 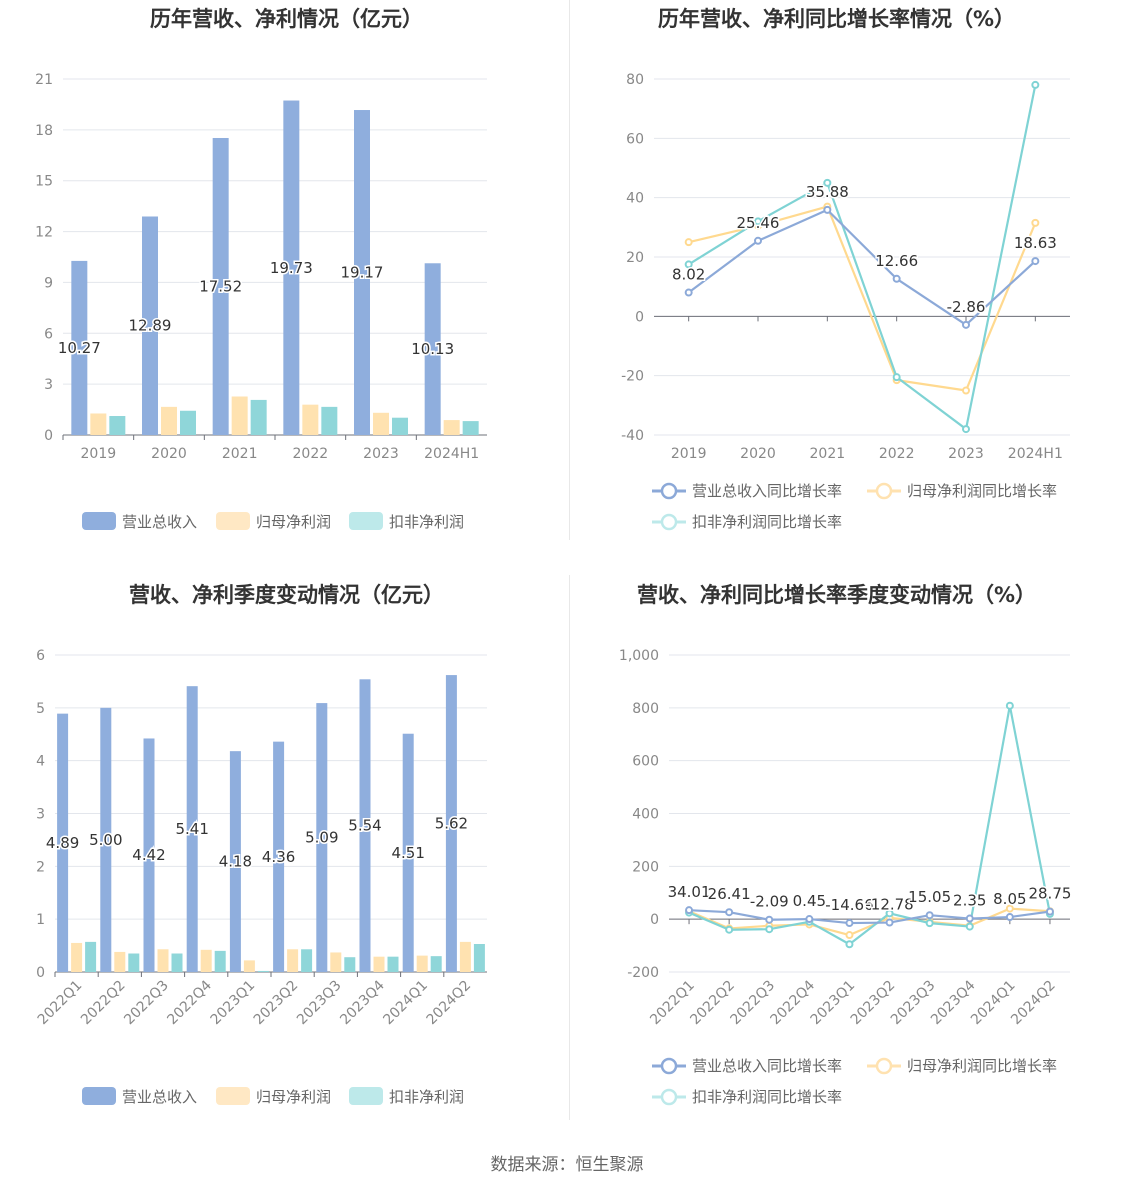 What do you see at coordinates (567, 1165) in the screenshot?
I see `data-source-note: 数据来源：恒生聚源` at bounding box center [567, 1165].